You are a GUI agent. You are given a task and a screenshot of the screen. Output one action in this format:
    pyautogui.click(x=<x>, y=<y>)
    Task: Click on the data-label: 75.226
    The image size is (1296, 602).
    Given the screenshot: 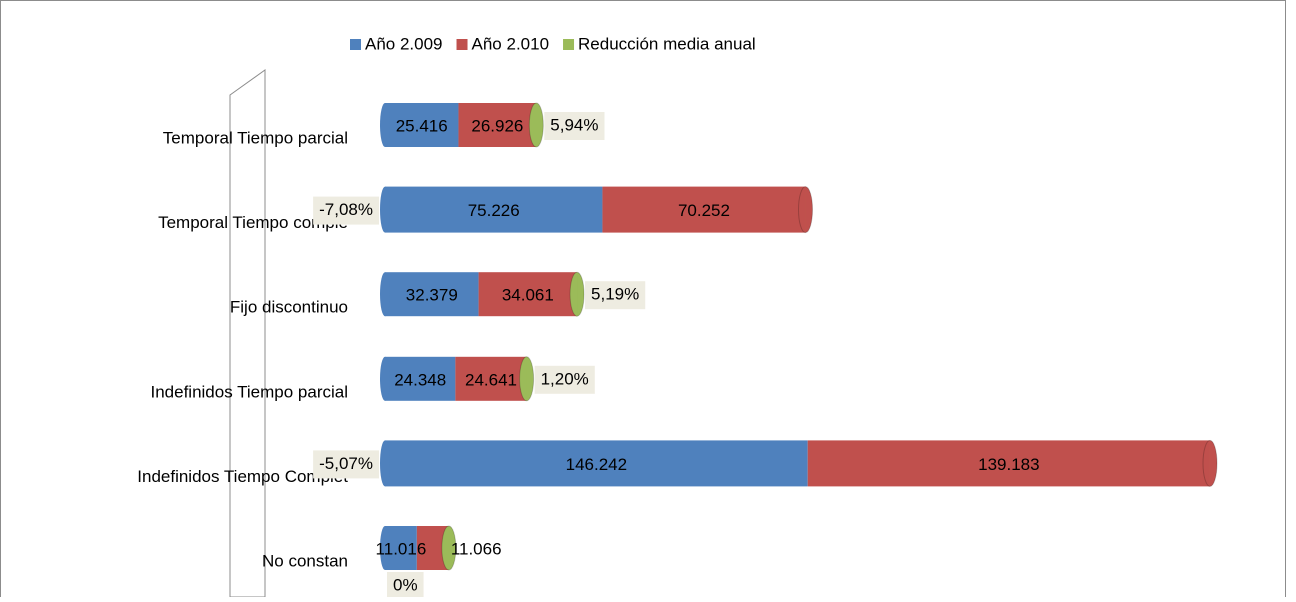 What is the action you would take?
    pyautogui.click(x=494, y=210)
    